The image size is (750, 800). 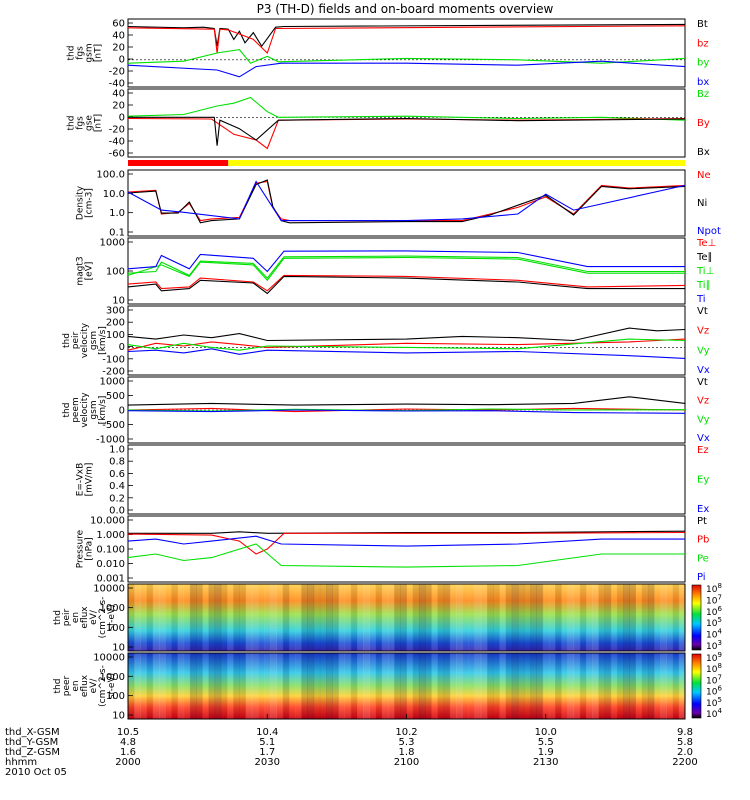 What do you see at coordinates (406, 344) in the screenshot?
I see `peir_v-series-Vz` at bounding box center [406, 344].